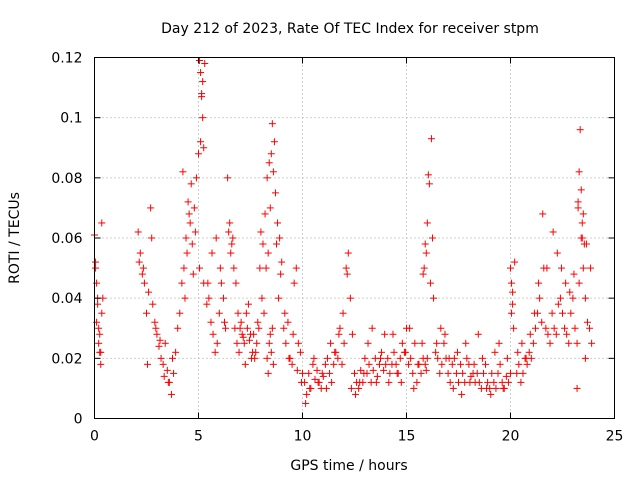 The image size is (640, 480). I want to click on y-tick-label: 0.04, so click(66, 299).